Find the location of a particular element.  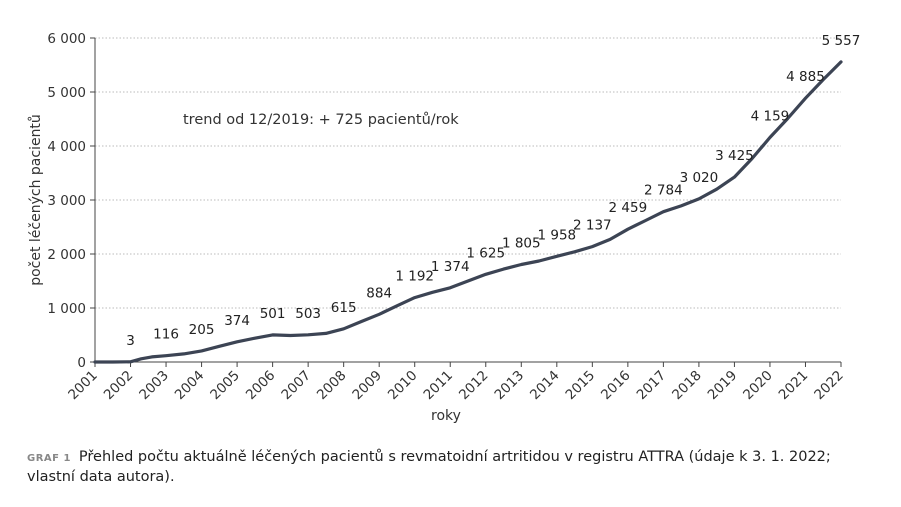

y-tick-label: 6 000 is located at coordinates (66, 39).